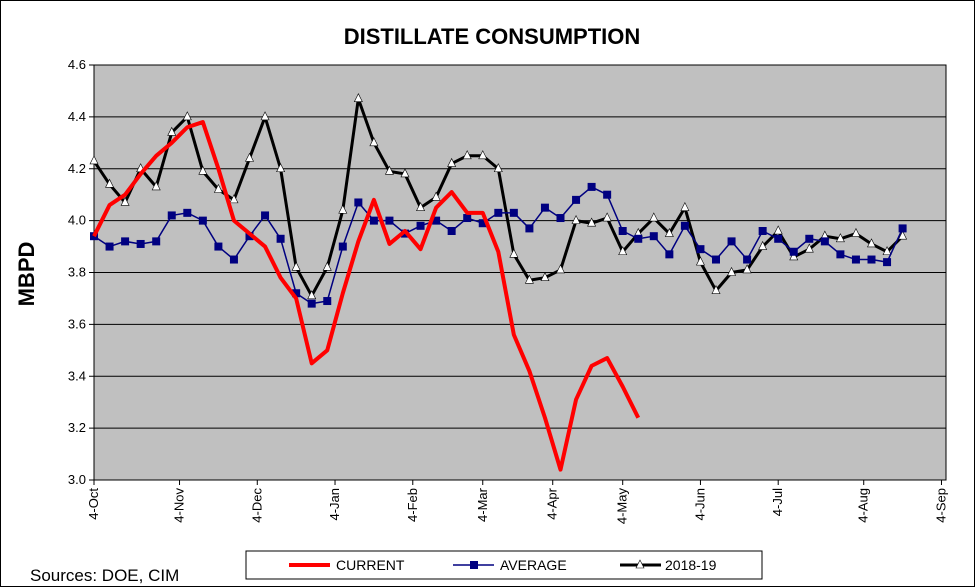  I want to click on x-tick-label: 4-Sep, so click(940, 505).